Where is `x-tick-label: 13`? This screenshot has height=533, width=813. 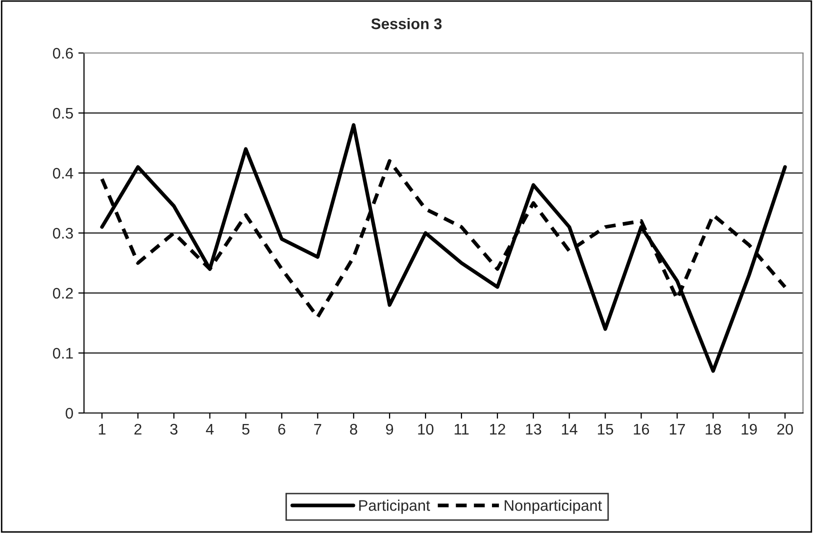
x-tick-label: 13 is located at coordinates (534, 429).